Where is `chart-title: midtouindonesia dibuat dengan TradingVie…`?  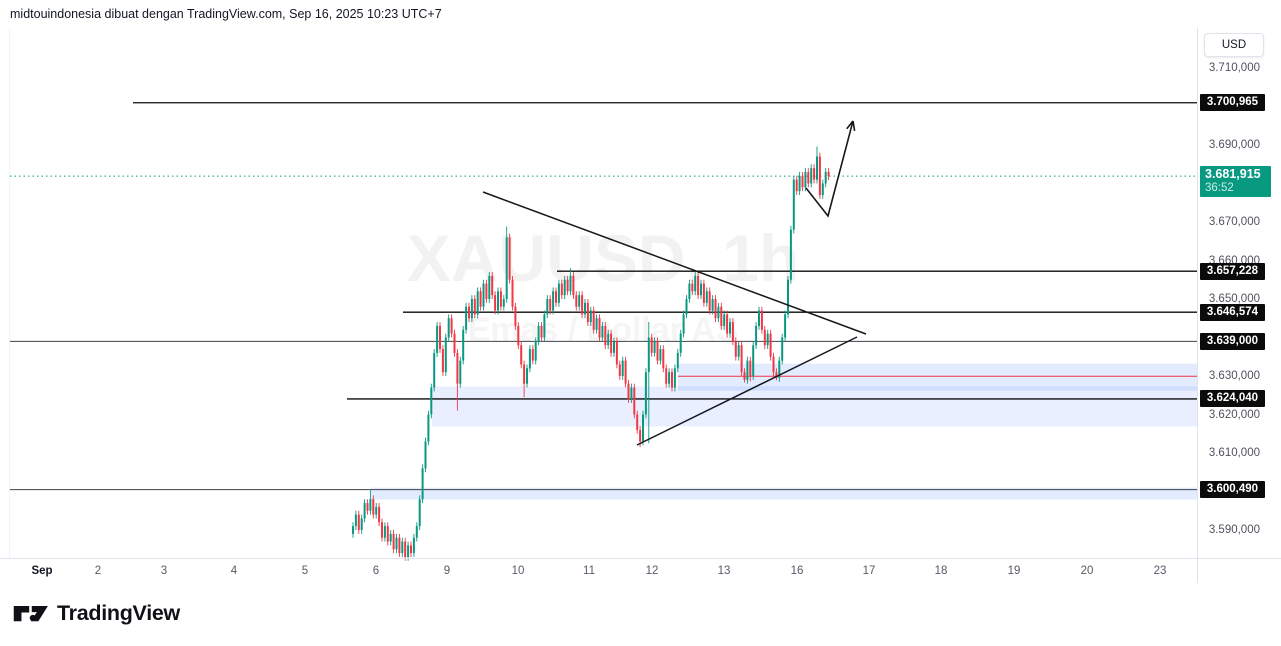
chart-title: midtouindonesia dibuat dengan TradingVie… is located at coordinates (226, 14).